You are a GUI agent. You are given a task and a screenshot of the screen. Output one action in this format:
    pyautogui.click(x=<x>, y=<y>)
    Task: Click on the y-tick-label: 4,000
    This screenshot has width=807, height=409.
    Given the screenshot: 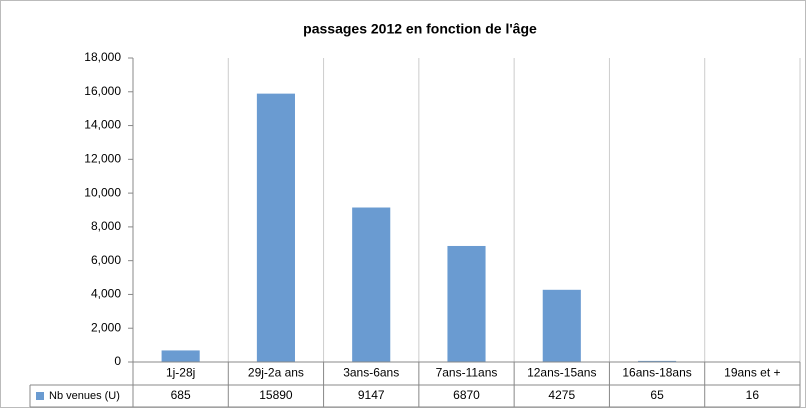 What is the action you would take?
    pyautogui.click(x=106, y=294)
    